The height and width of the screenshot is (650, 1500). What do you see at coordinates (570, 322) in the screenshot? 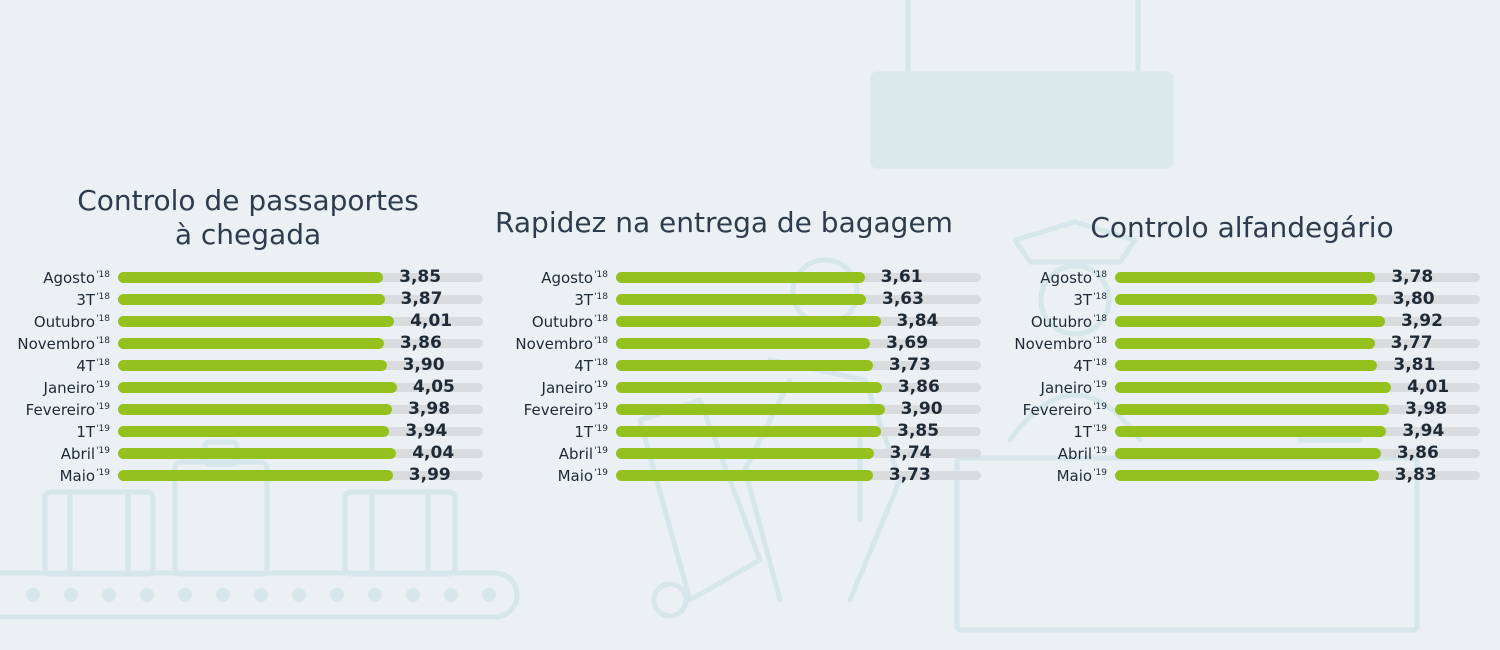
I see `category-label: Outubro'18` at bounding box center [570, 322].